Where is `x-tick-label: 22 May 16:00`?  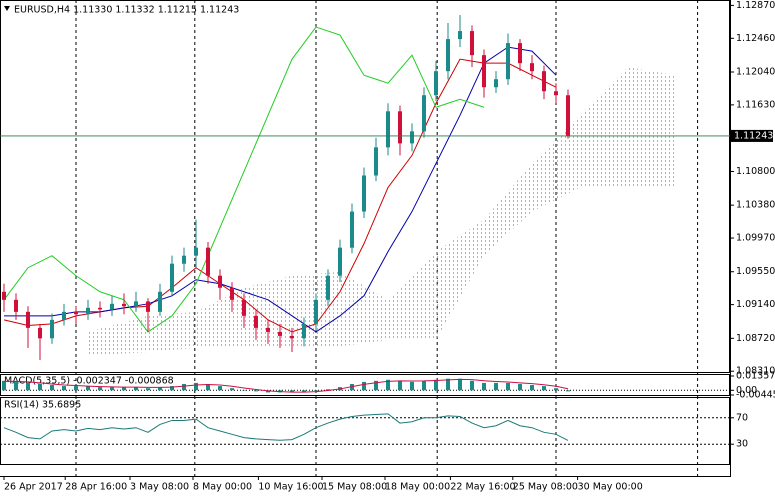
x-tick-label: 22 May 16:00 is located at coordinates (482, 487).